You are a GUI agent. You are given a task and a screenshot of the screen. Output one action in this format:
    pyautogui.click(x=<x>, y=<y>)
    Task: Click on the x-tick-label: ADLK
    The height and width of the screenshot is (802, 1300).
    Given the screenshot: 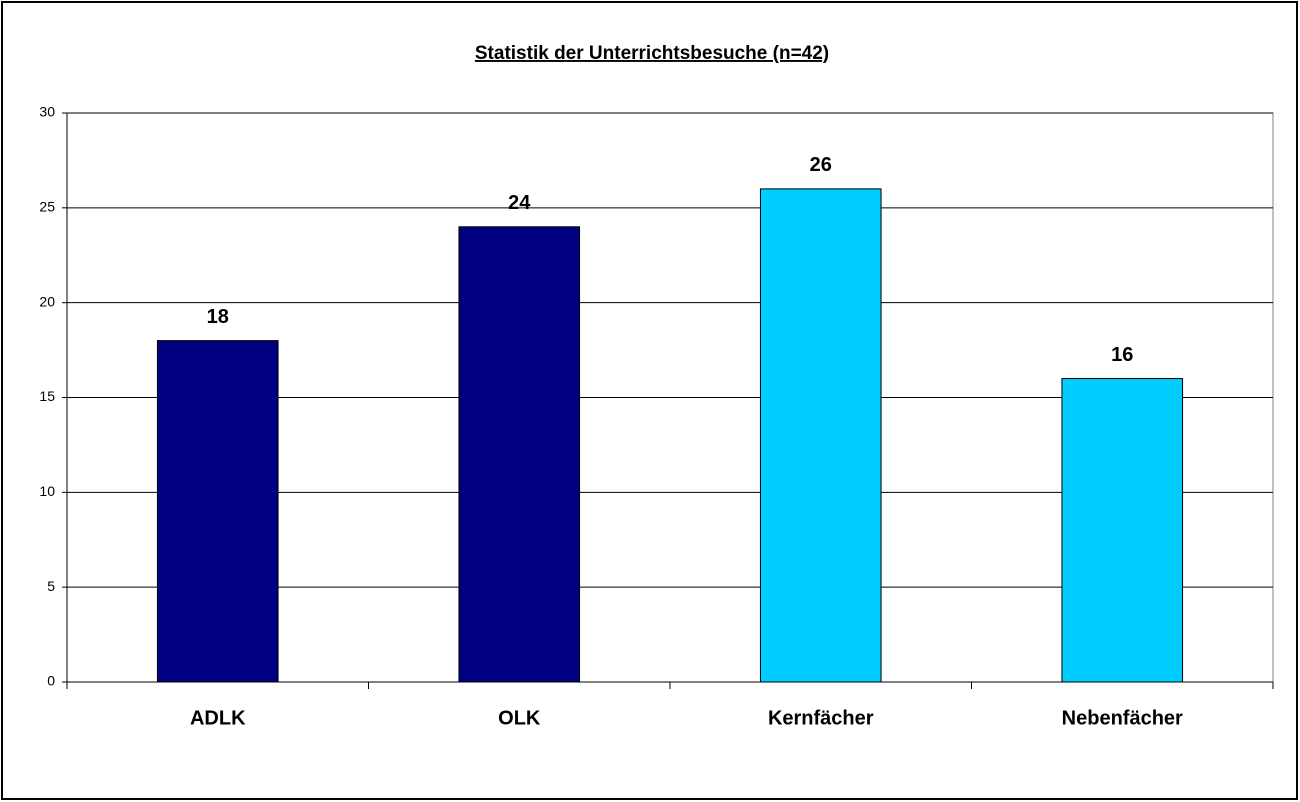 What is the action you would take?
    pyautogui.click(x=218, y=718)
    